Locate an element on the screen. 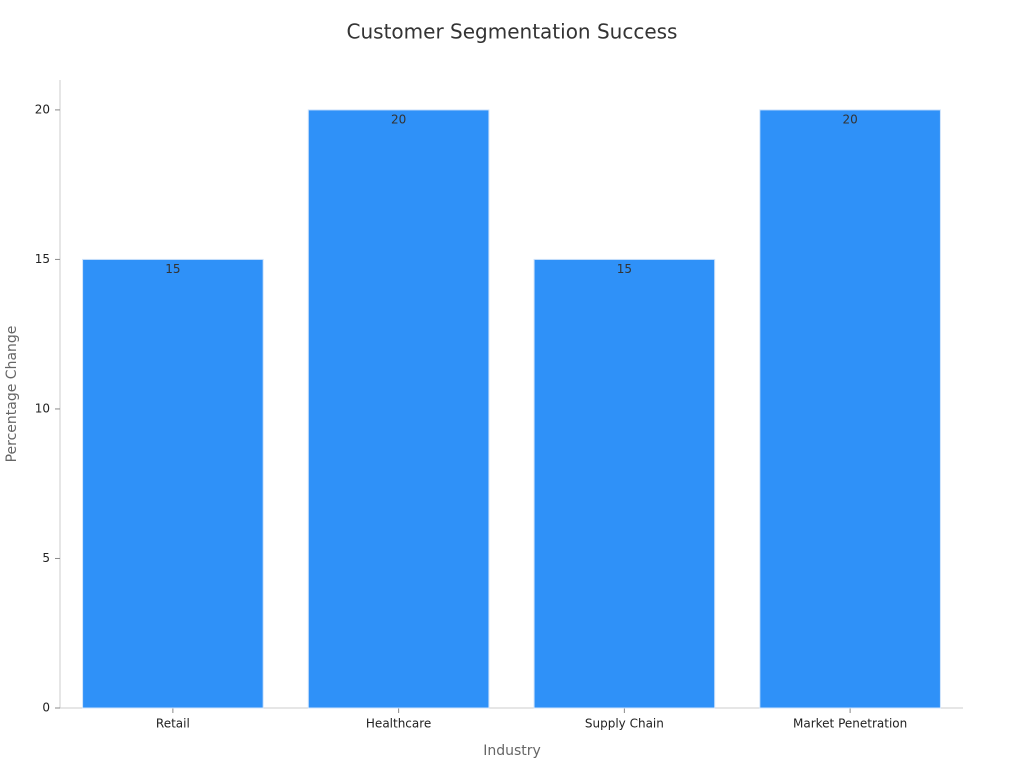 This screenshot has width=1024, height=772. chart-title: Customer Segmentation Success is located at coordinates (512, 32).